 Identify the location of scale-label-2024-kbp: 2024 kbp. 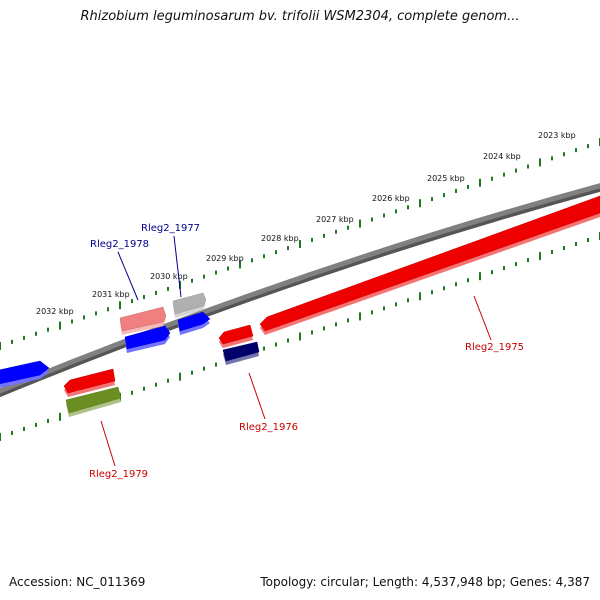
(502, 156).